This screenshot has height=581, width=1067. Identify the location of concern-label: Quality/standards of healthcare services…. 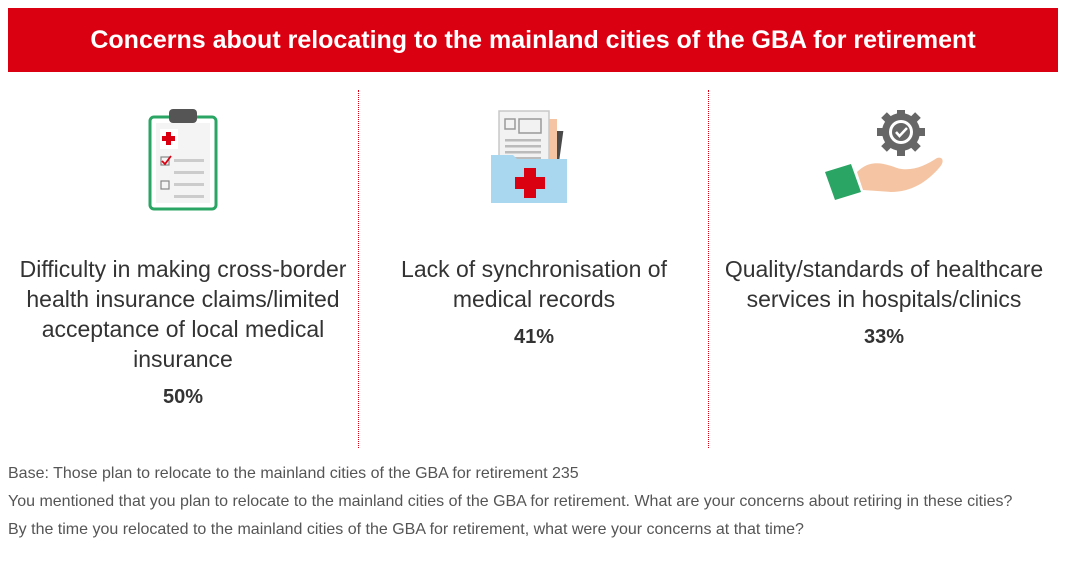
(884, 284).